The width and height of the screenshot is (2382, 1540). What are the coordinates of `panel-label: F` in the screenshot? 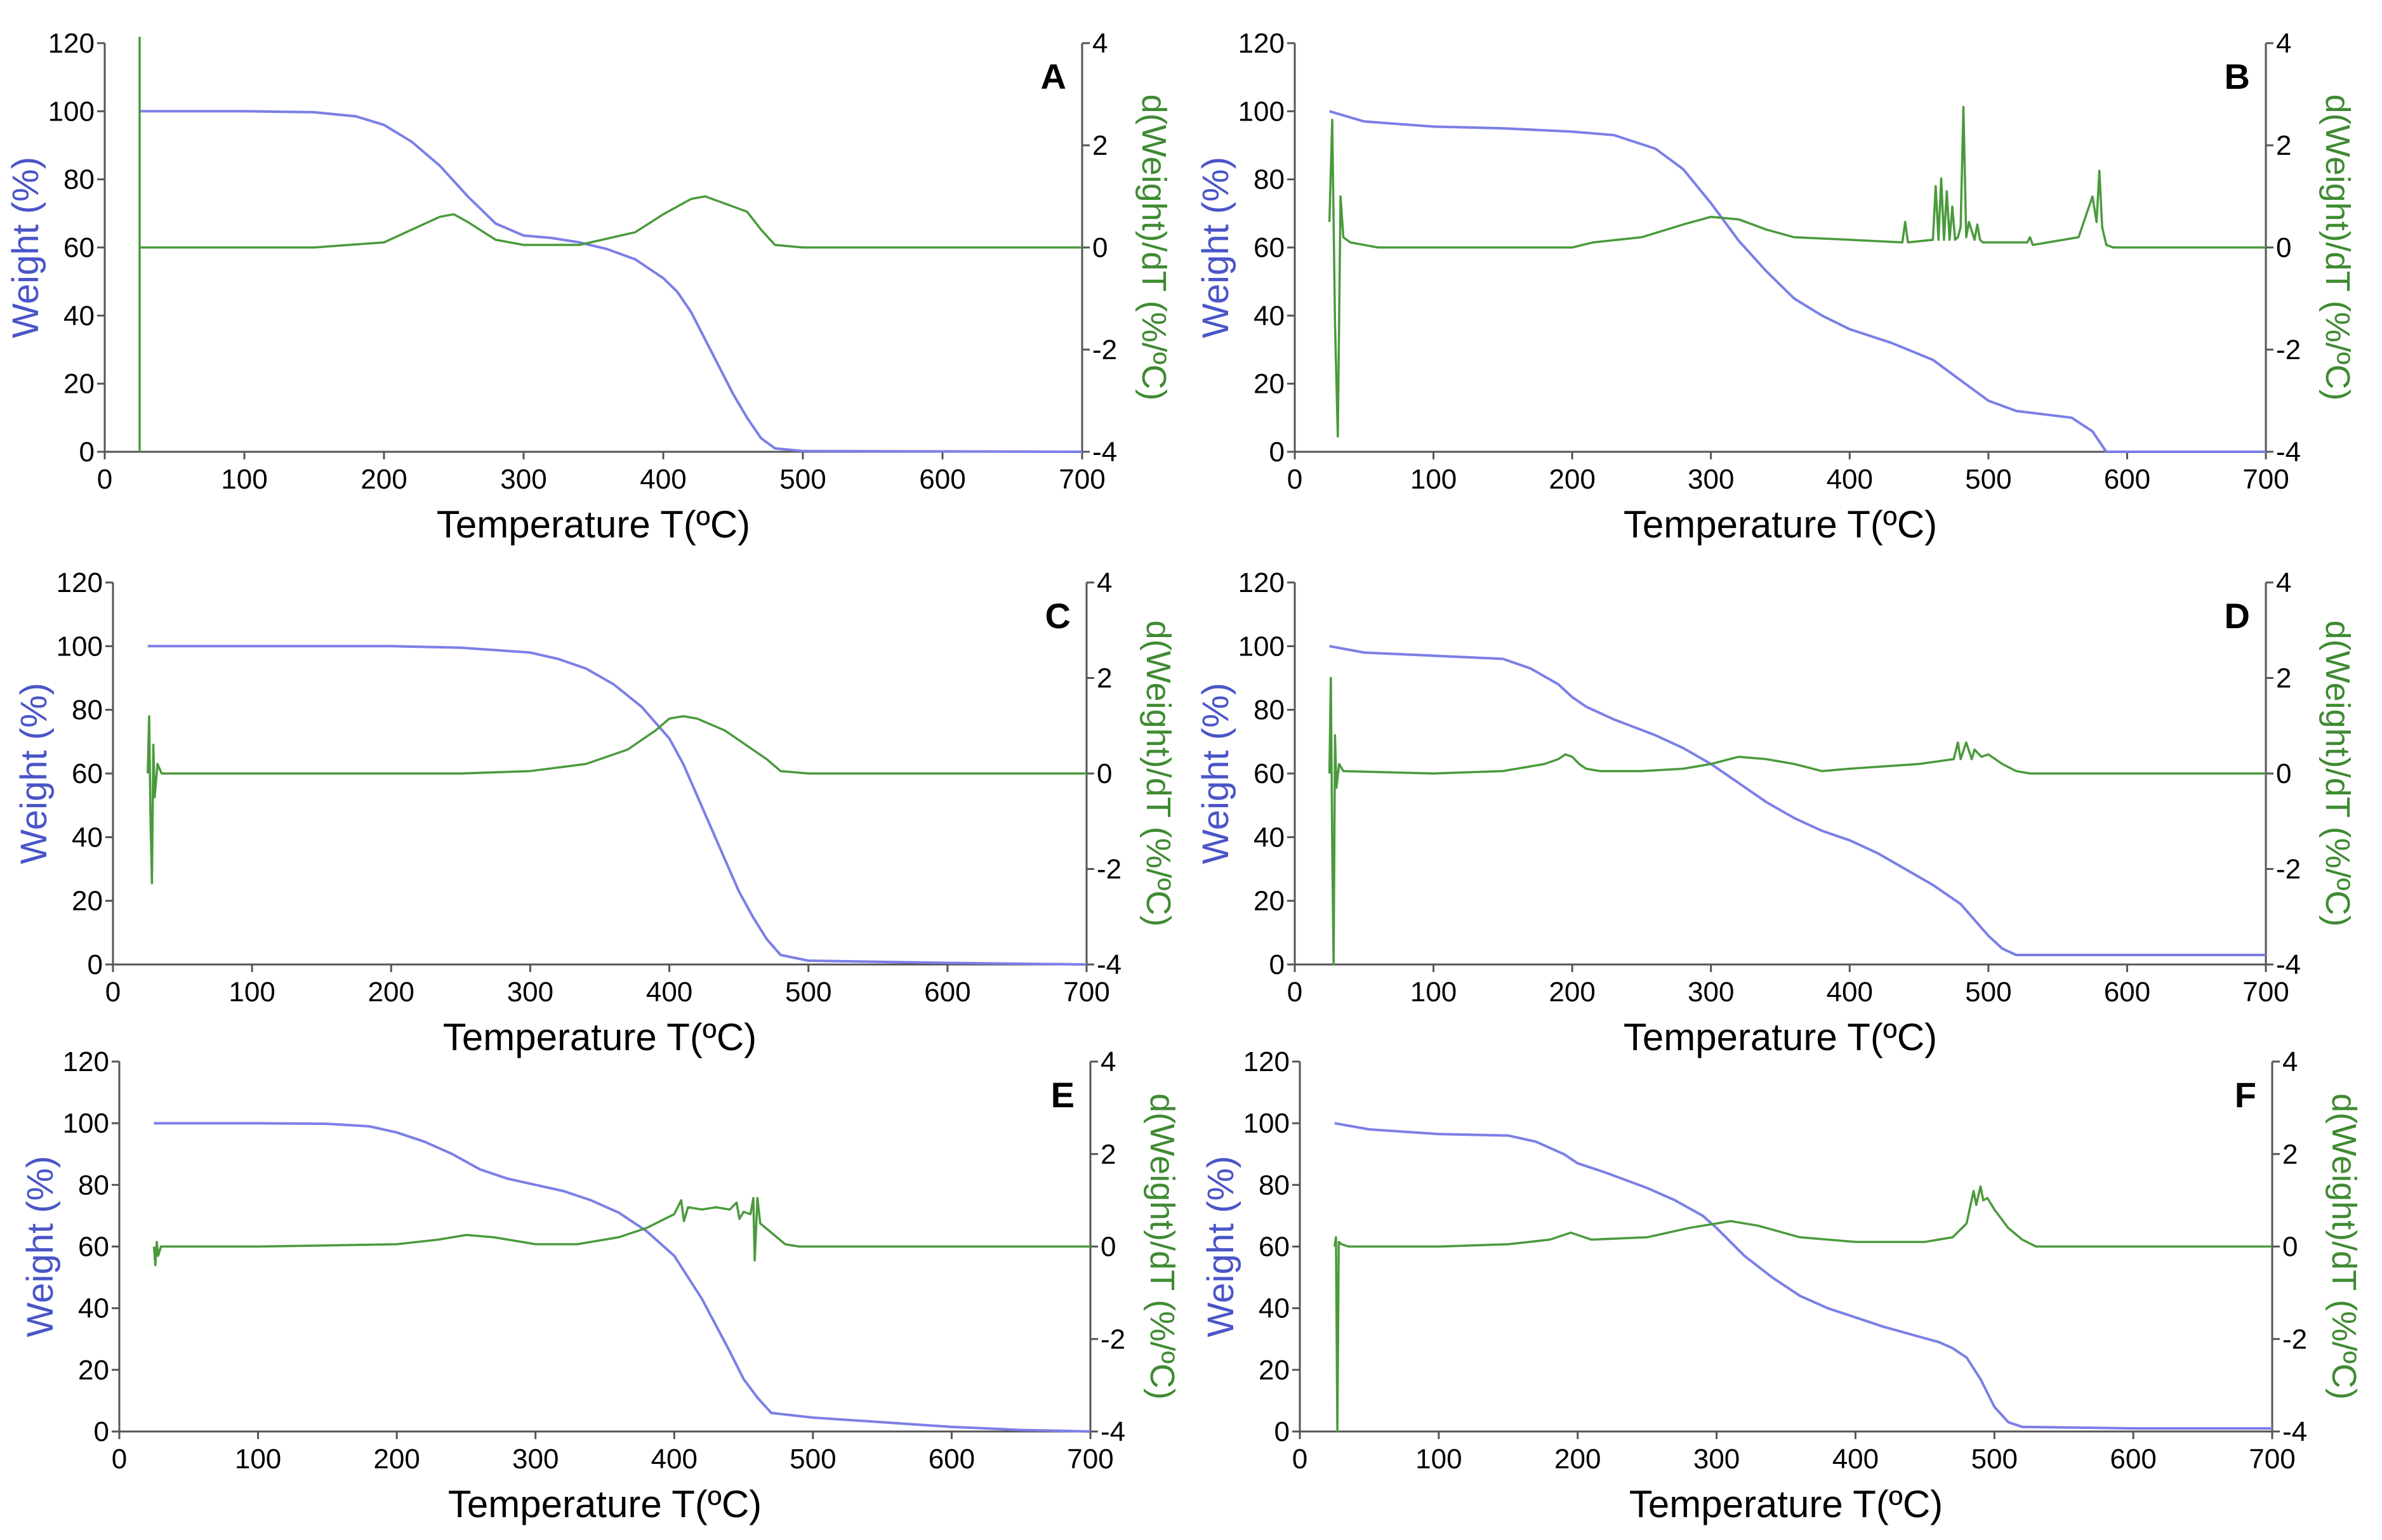 It's located at (2245, 1095).